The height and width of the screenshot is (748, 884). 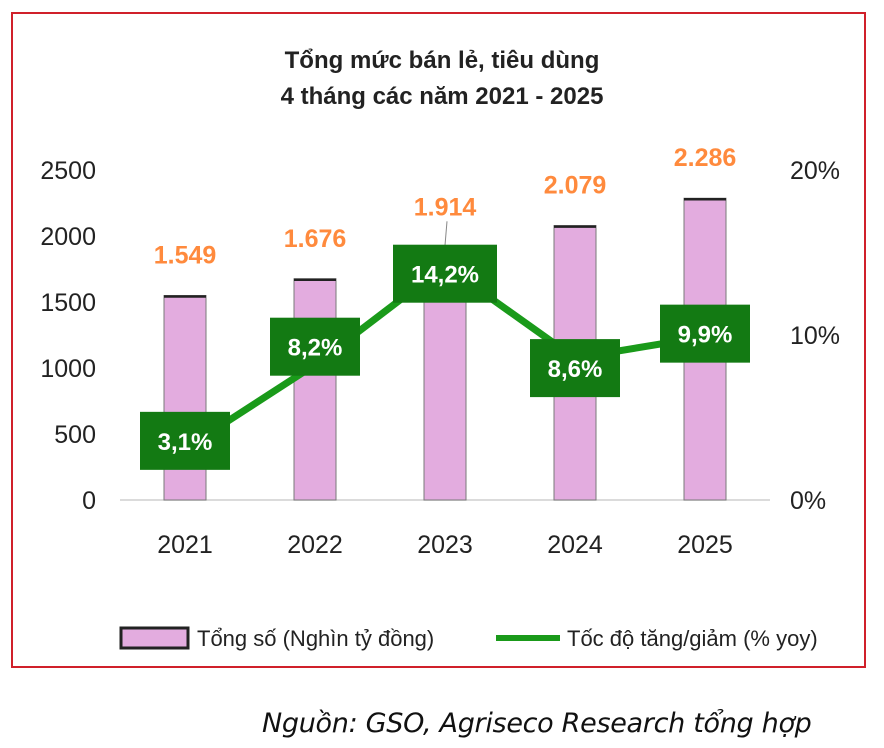 What do you see at coordinates (75, 435) in the screenshot?
I see `y-left-tick-label: 500` at bounding box center [75, 435].